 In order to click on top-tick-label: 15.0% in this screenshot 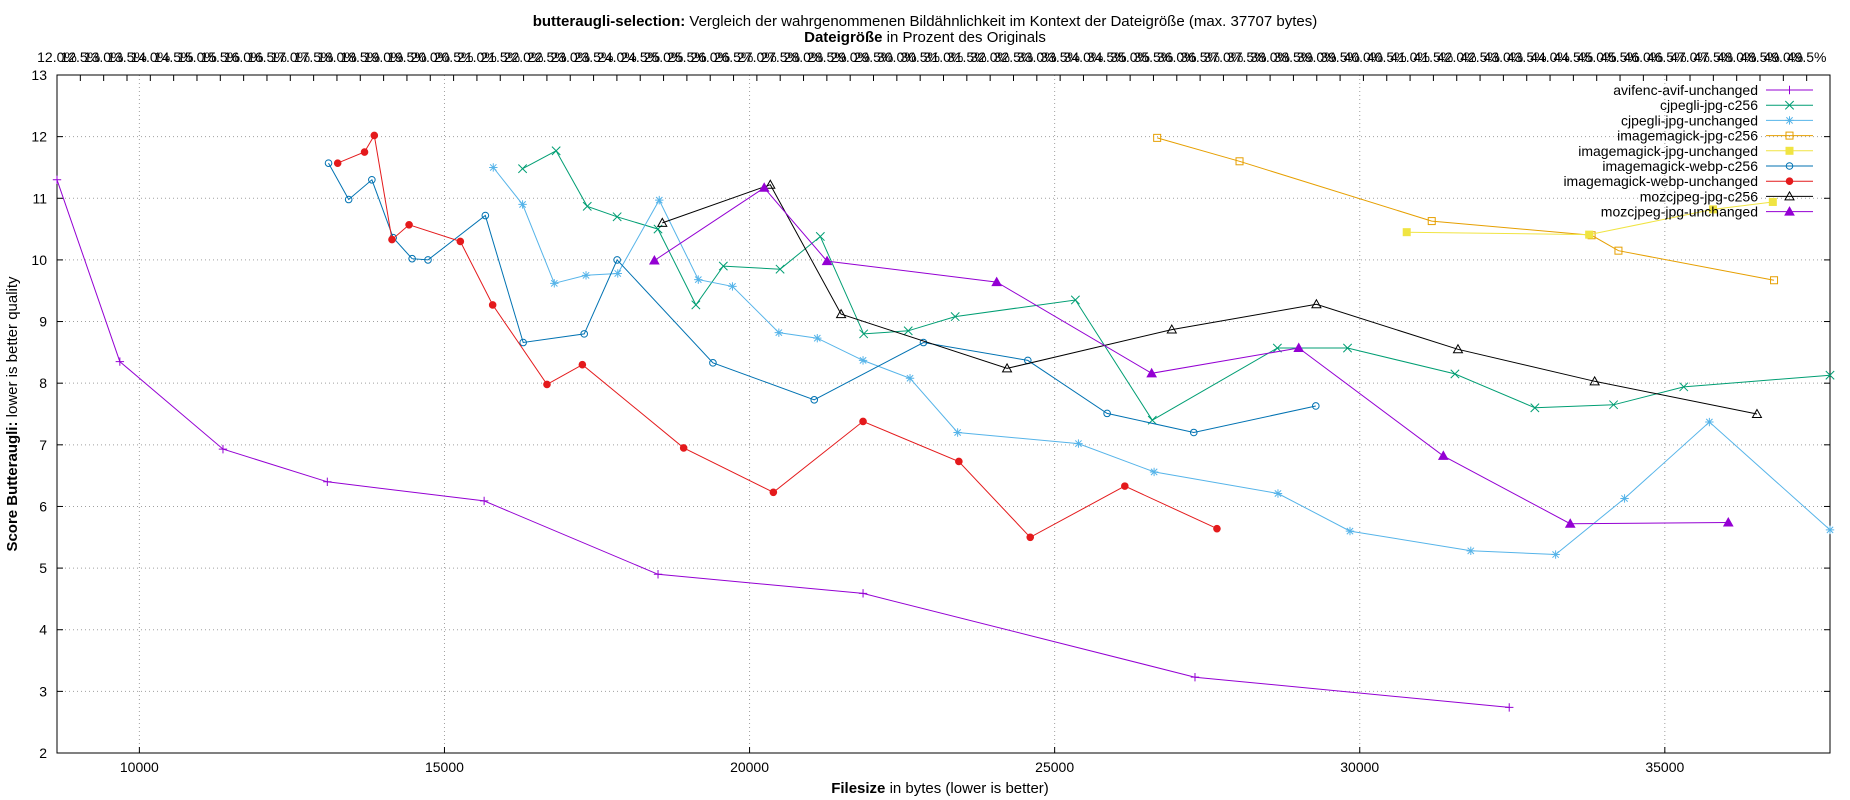, I will do `click(197, 57)`.